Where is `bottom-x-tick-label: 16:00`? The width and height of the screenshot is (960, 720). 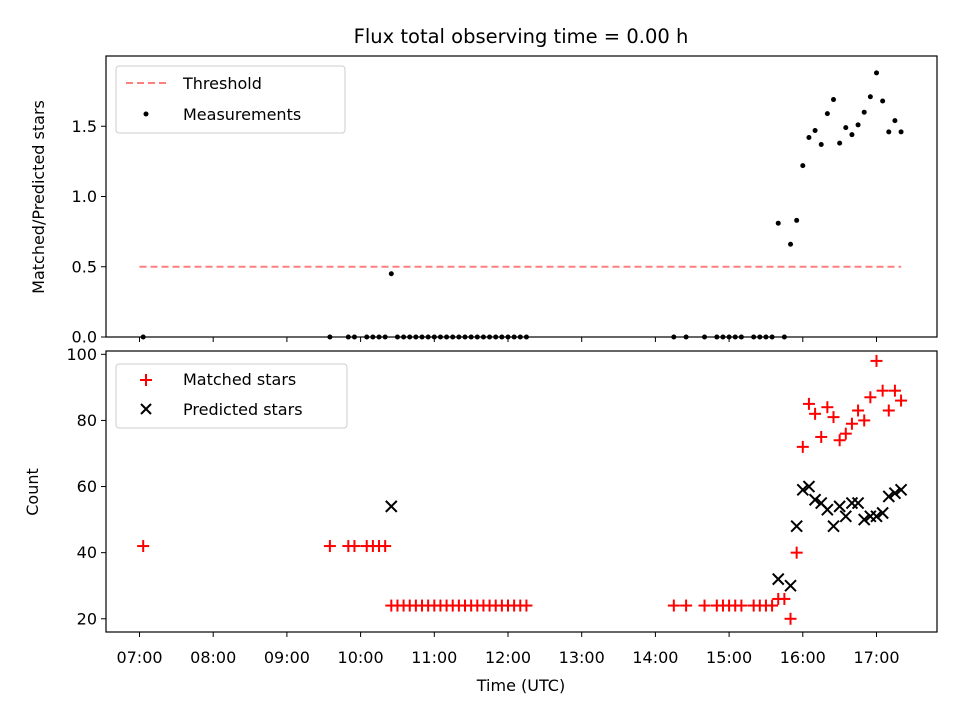 bottom-x-tick-label: 16:00 is located at coordinates (803, 657).